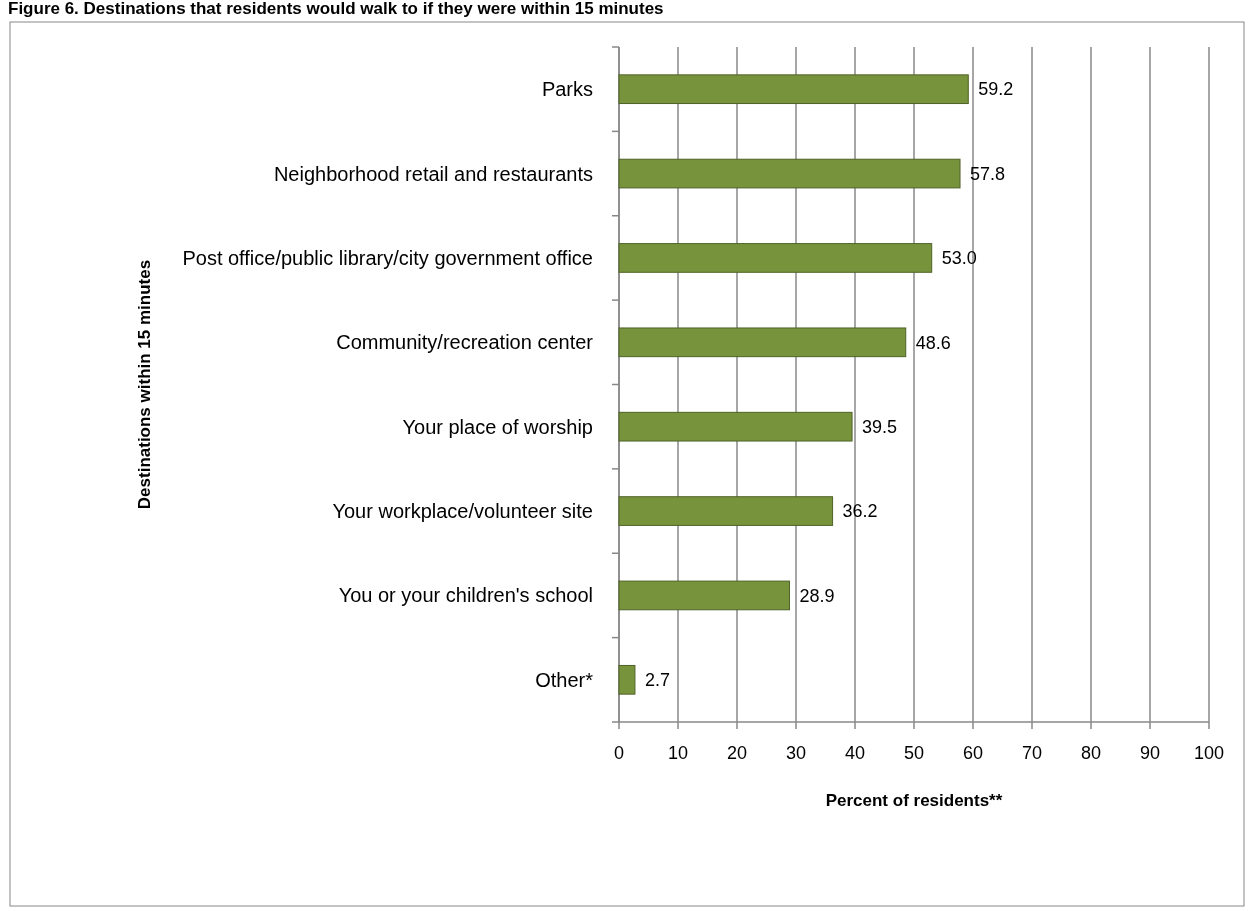 The height and width of the screenshot is (911, 1249). I want to click on x-tick-label: 60, so click(973, 753).